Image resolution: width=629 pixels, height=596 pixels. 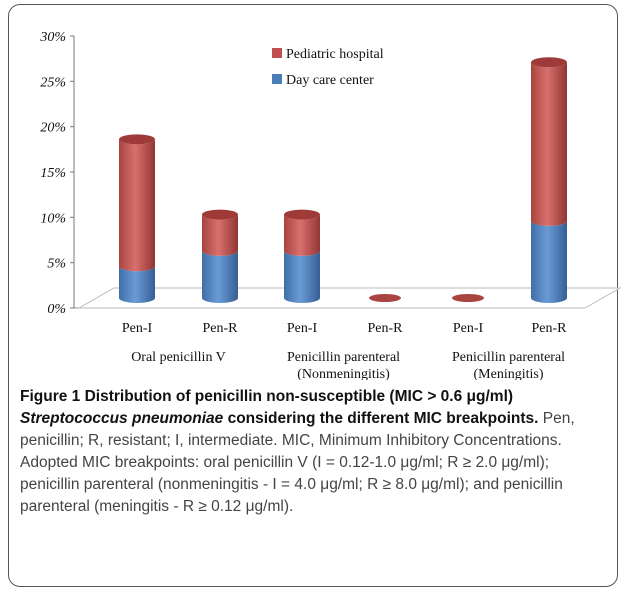 What do you see at coordinates (178, 357) in the screenshot?
I see `x-group-label: Oral penicillin V` at bounding box center [178, 357].